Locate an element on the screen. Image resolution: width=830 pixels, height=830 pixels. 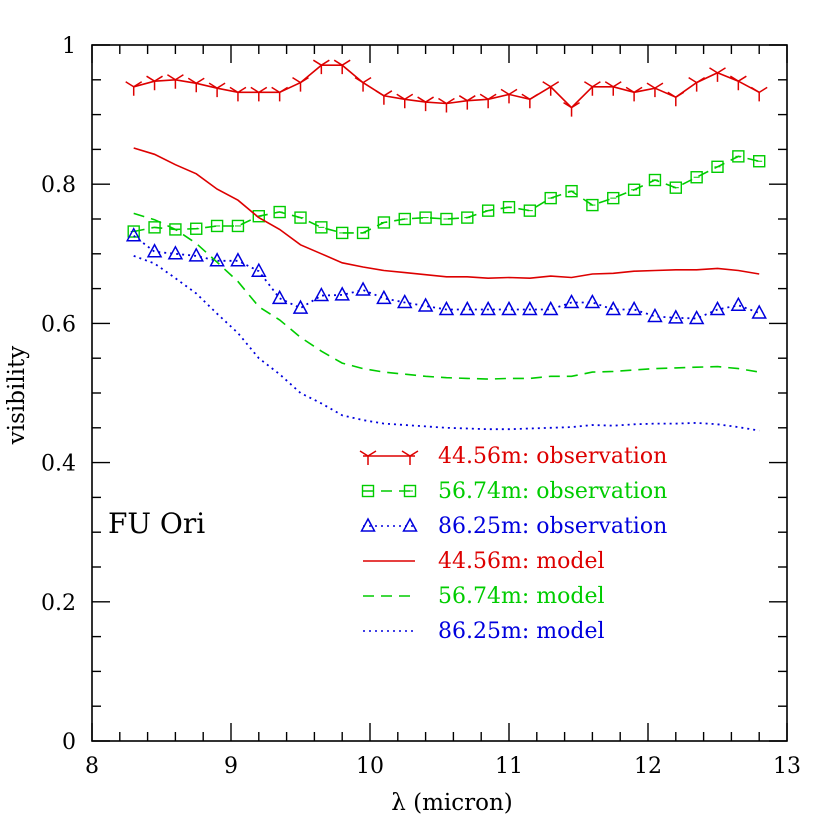
object-annotation: FU Ori is located at coordinates (156, 523).